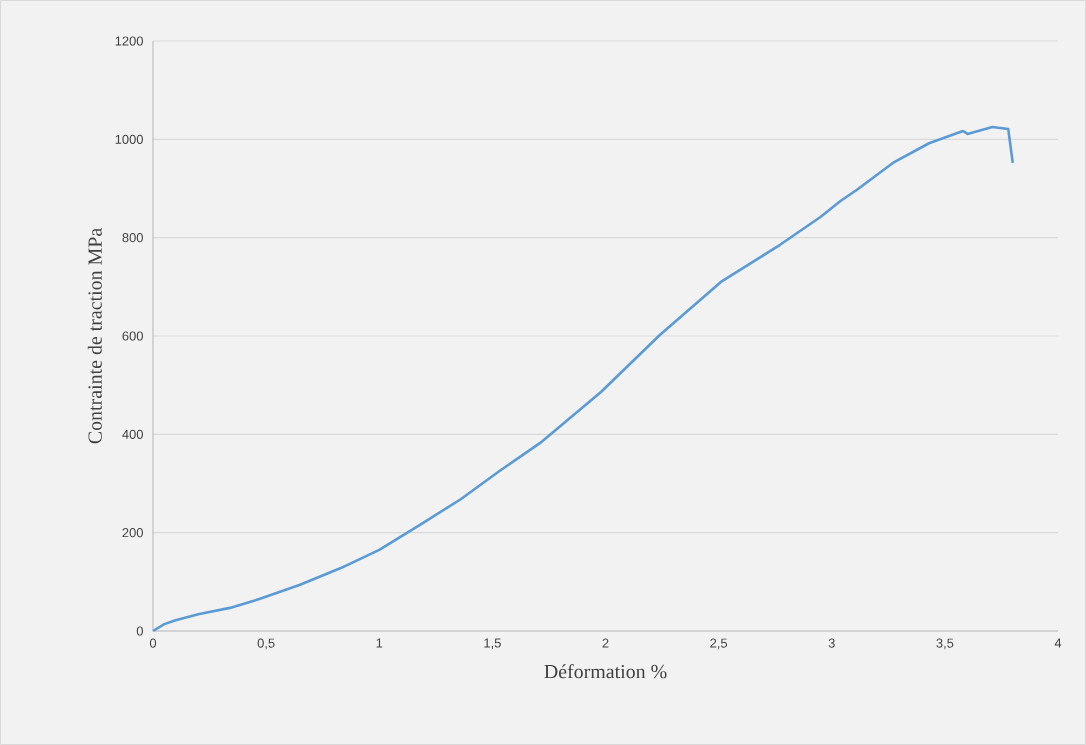  What do you see at coordinates (945, 644) in the screenshot?
I see `x-tick-label: 3,5` at bounding box center [945, 644].